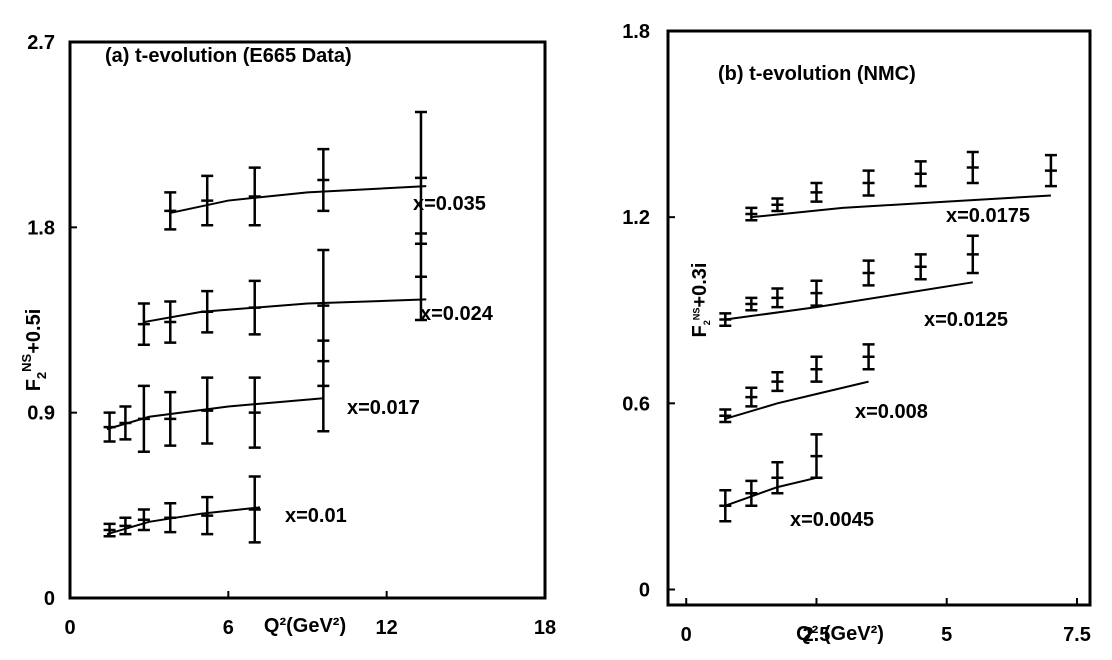 The height and width of the screenshot is (660, 1112). Describe the element at coordinates (988, 216) in the screenshot. I see `series-label: x=0.0175` at that location.